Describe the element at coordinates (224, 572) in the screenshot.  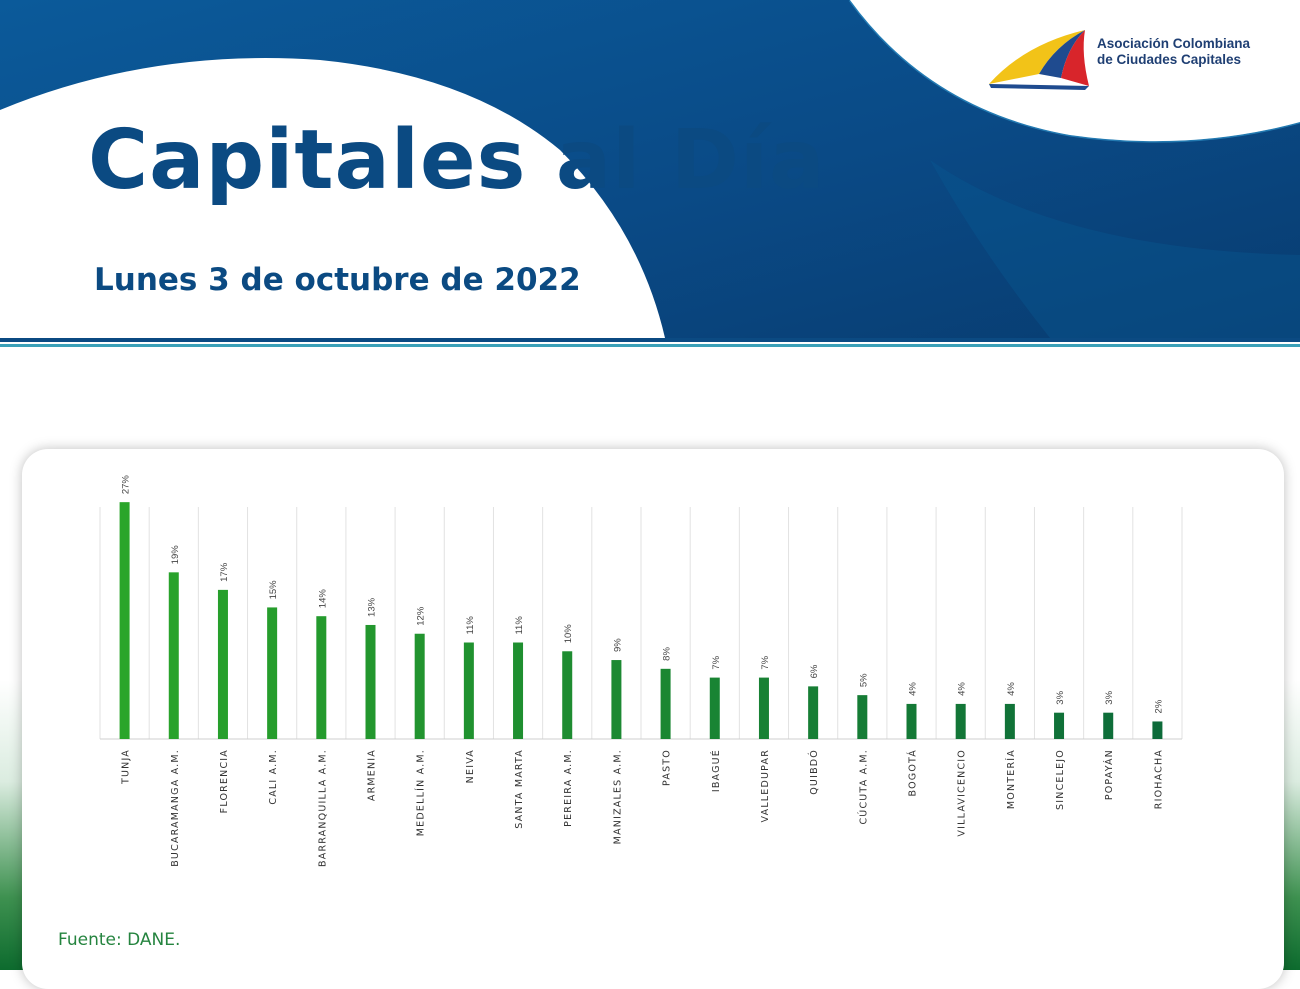
I see `data-label: 17%` at that location.